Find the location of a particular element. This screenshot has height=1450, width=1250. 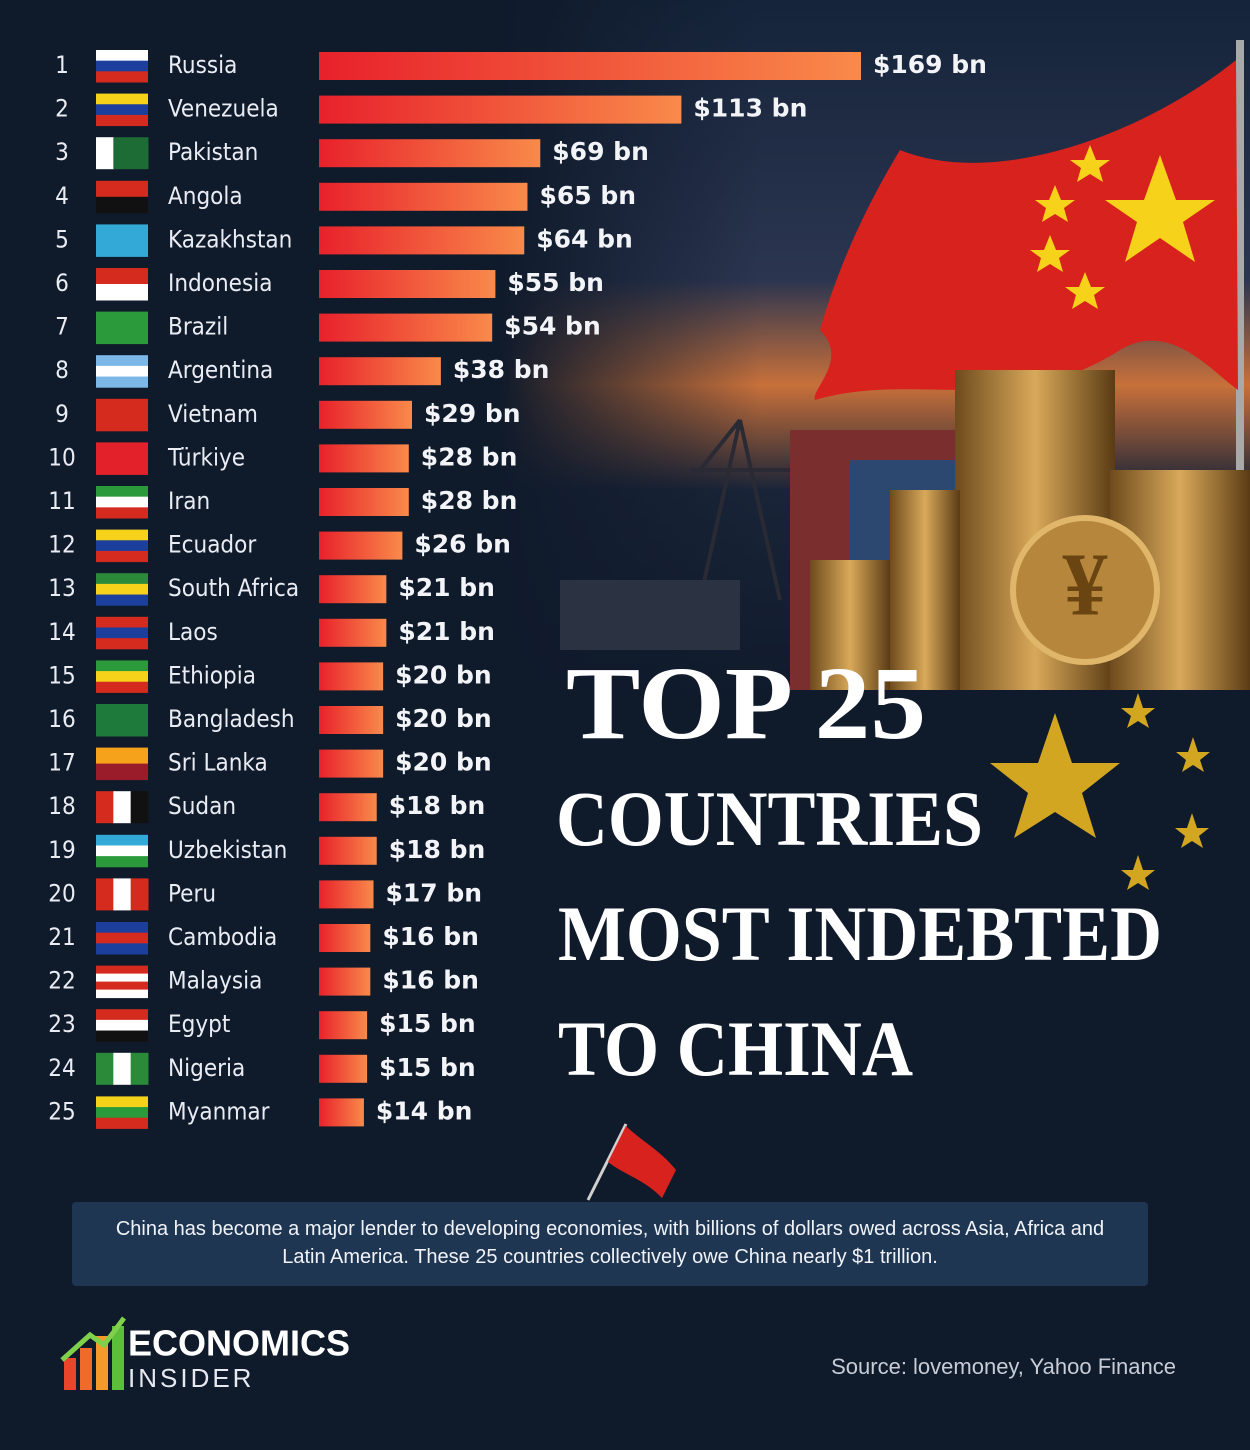

rank: 9 is located at coordinates (62, 414).